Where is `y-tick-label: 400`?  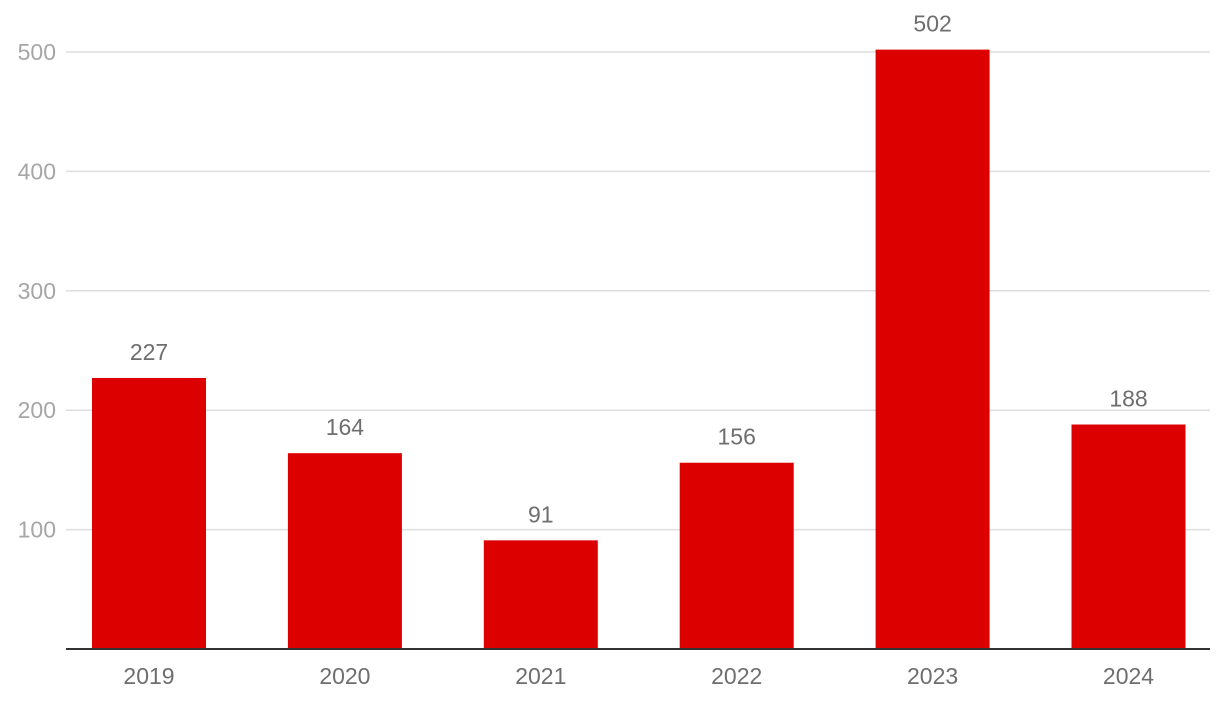 y-tick-label: 400 is located at coordinates (37, 171).